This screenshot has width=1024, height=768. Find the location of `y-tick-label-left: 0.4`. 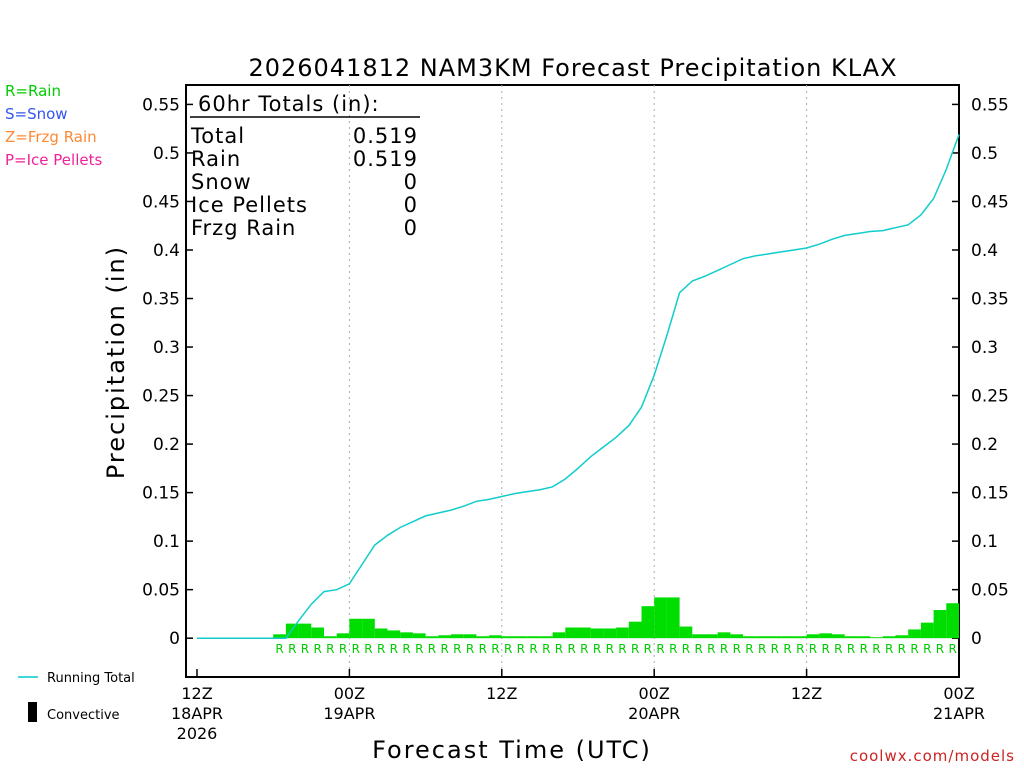

y-tick-label-left: 0.4 is located at coordinates (166, 251).